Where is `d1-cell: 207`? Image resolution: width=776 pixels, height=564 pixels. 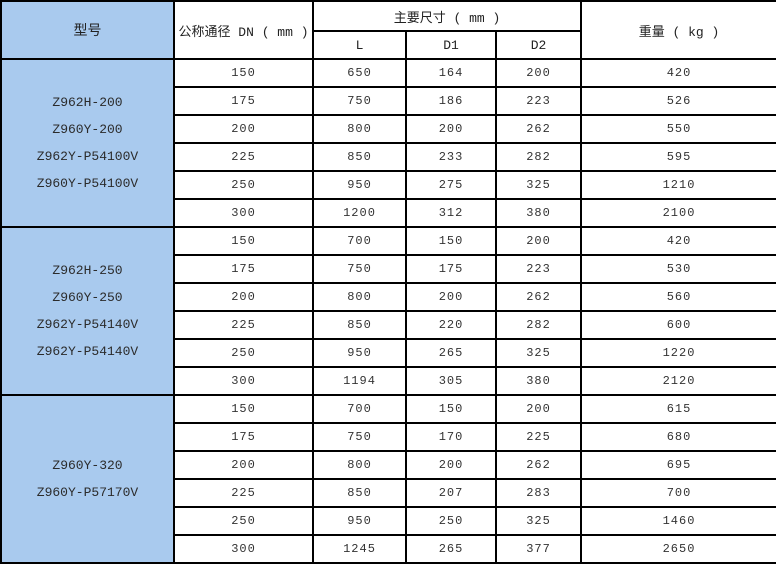
d1-cell: 207 is located at coordinates (451, 493).